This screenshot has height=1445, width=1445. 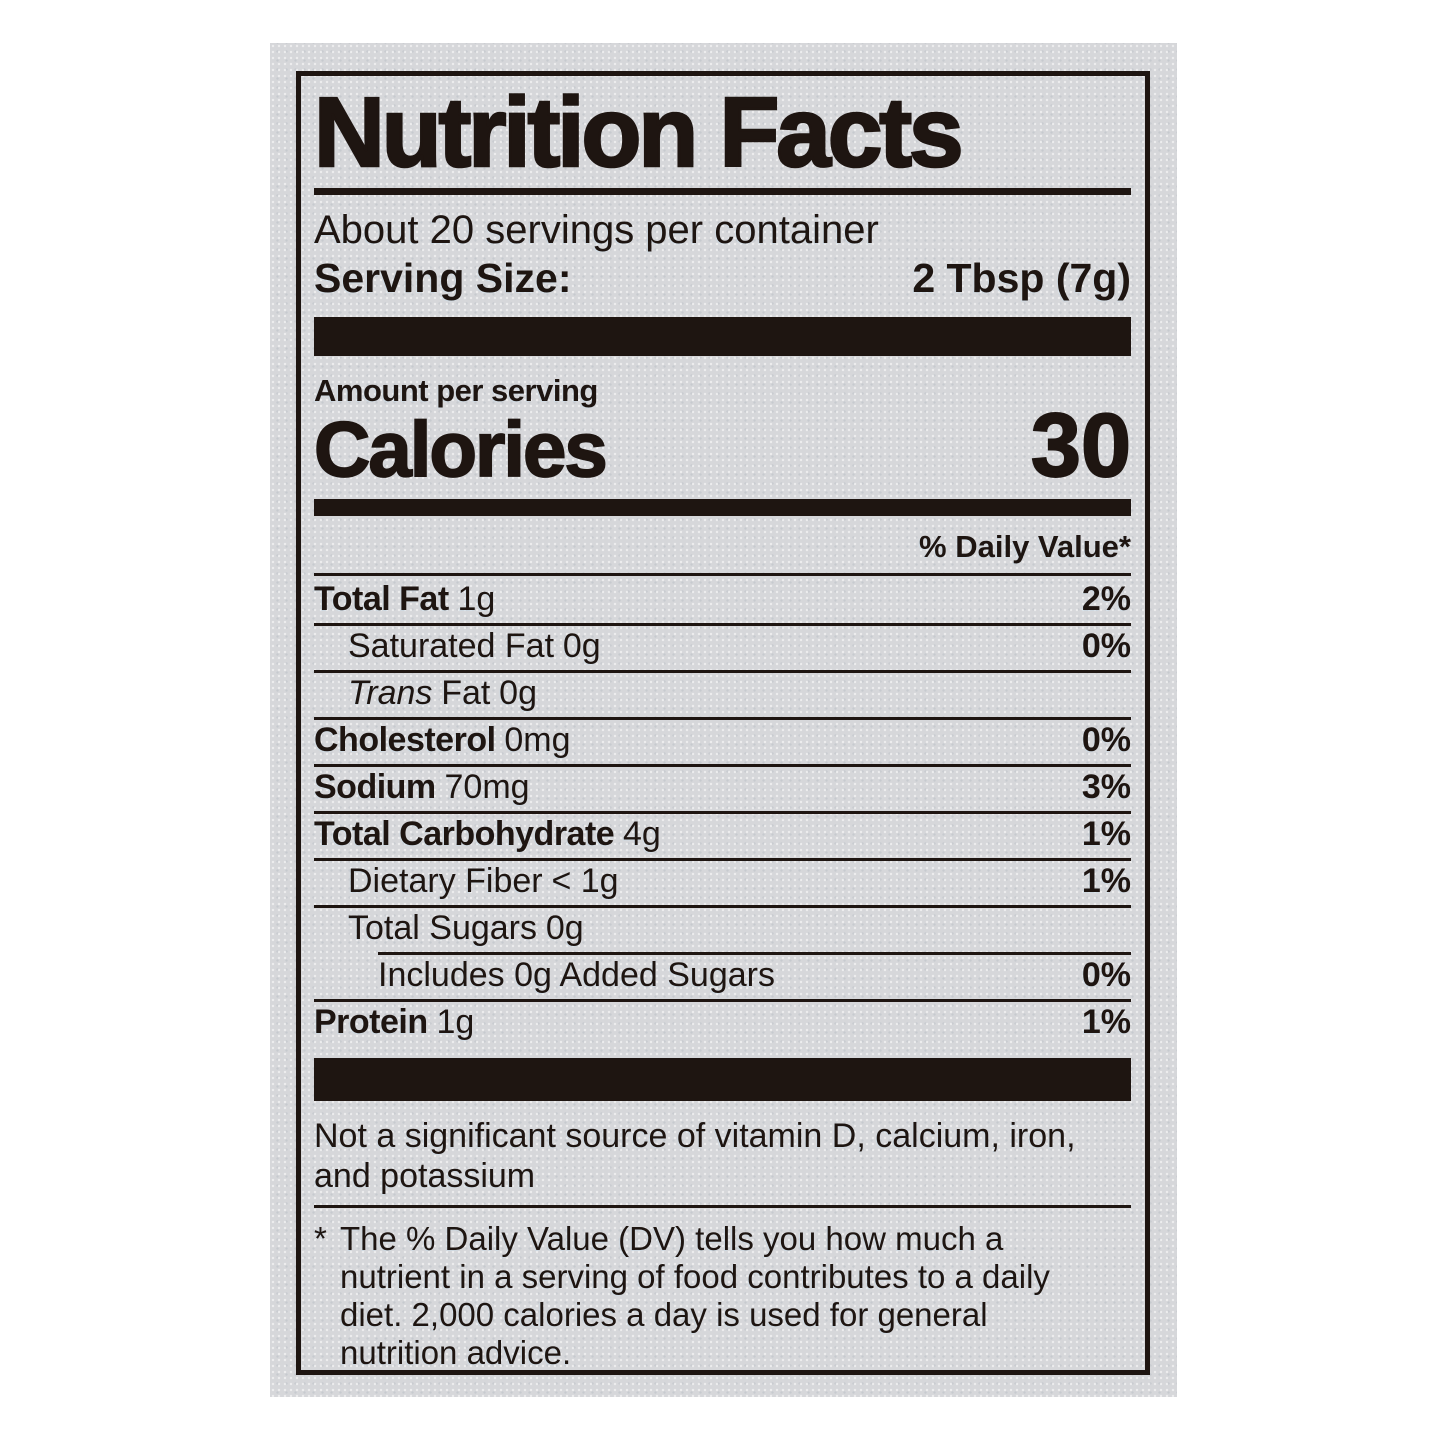 What do you see at coordinates (381, 599) in the screenshot?
I see `nutrient-name: Total Fat` at bounding box center [381, 599].